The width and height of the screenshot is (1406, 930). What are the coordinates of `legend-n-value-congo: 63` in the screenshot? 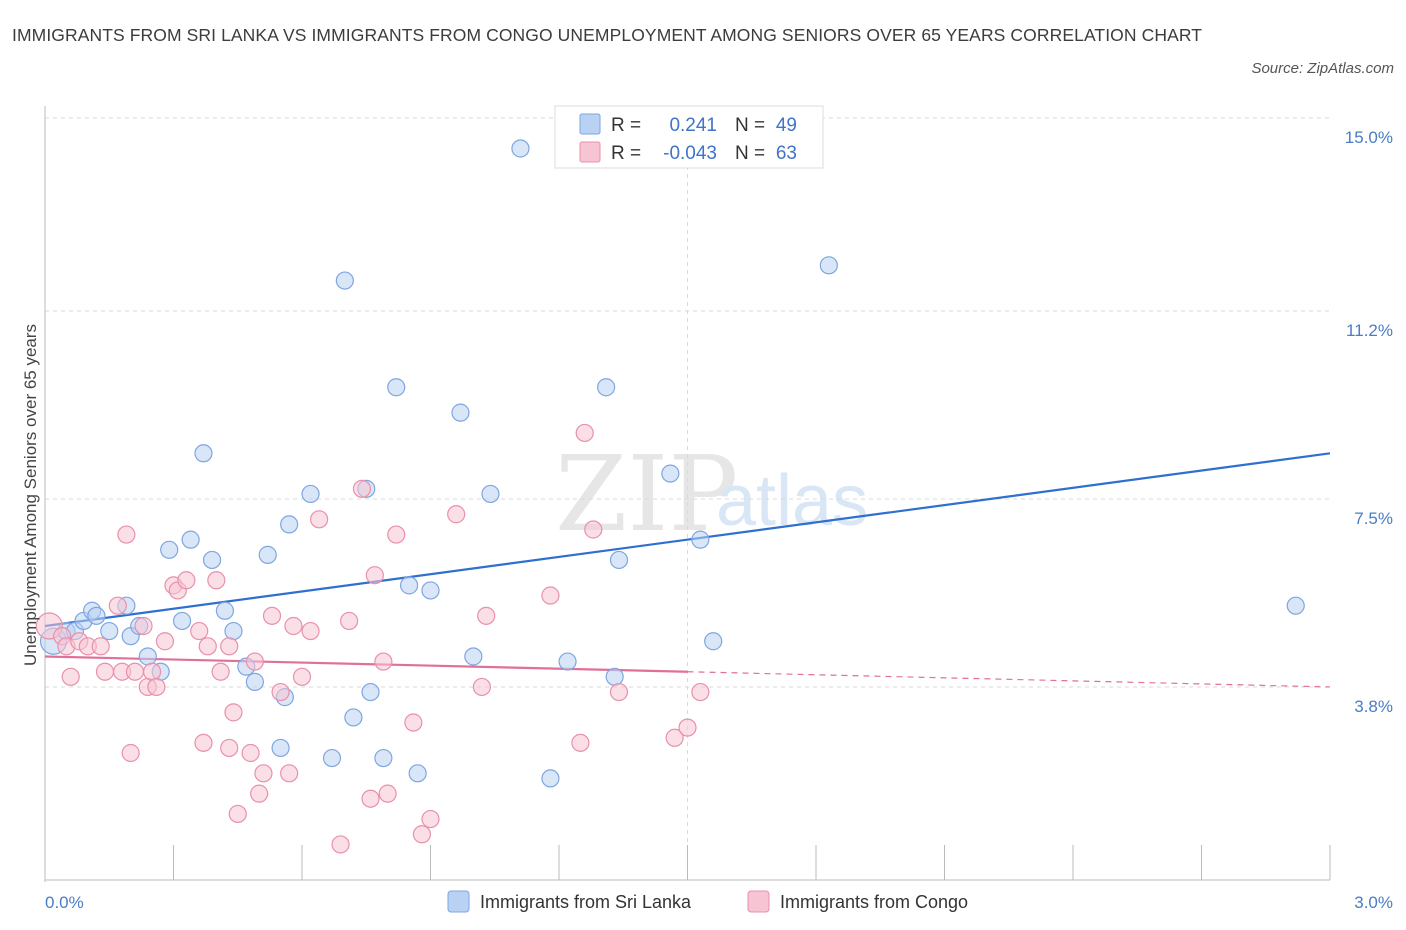 It's located at (786, 153).